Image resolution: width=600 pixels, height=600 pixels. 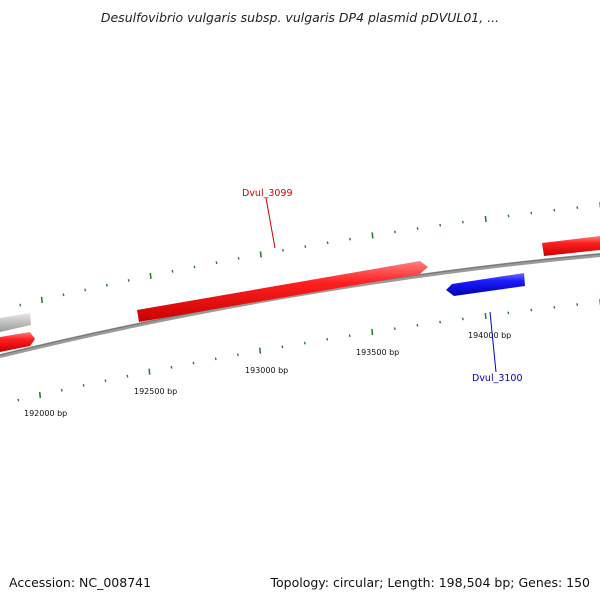 What do you see at coordinates (266, 370) in the screenshot?
I see `tick-label: 193000 bp` at bounding box center [266, 370].